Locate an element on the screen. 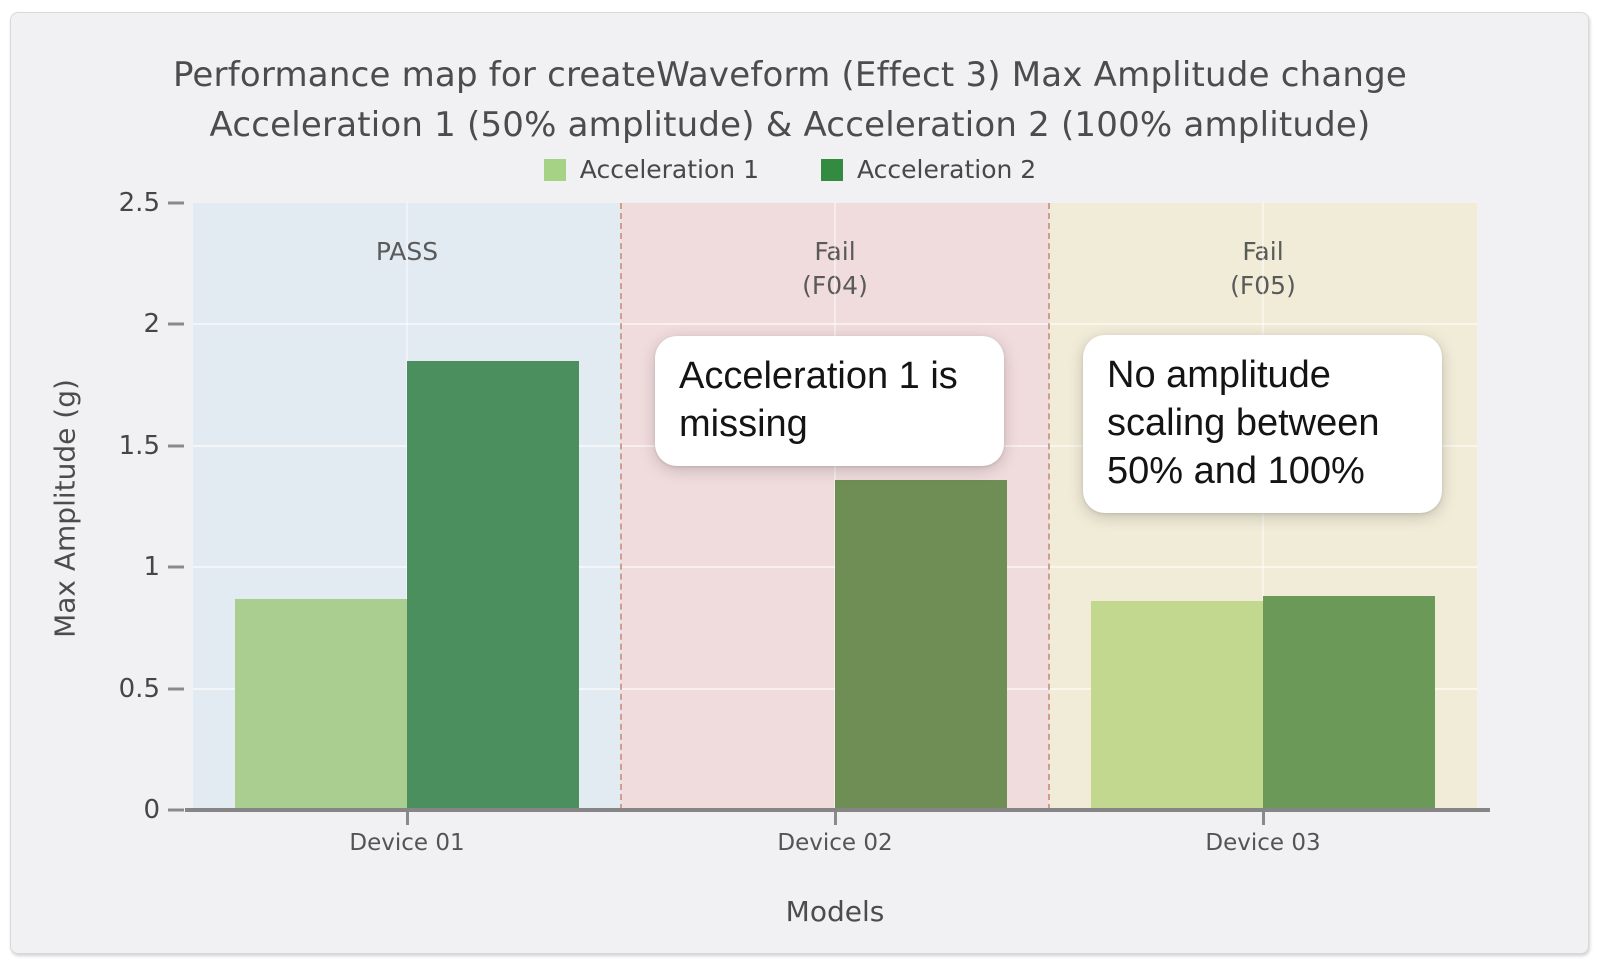 This screenshot has height=973, width=1600. x-tick-label-2: Device 02 is located at coordinates (835, 843).